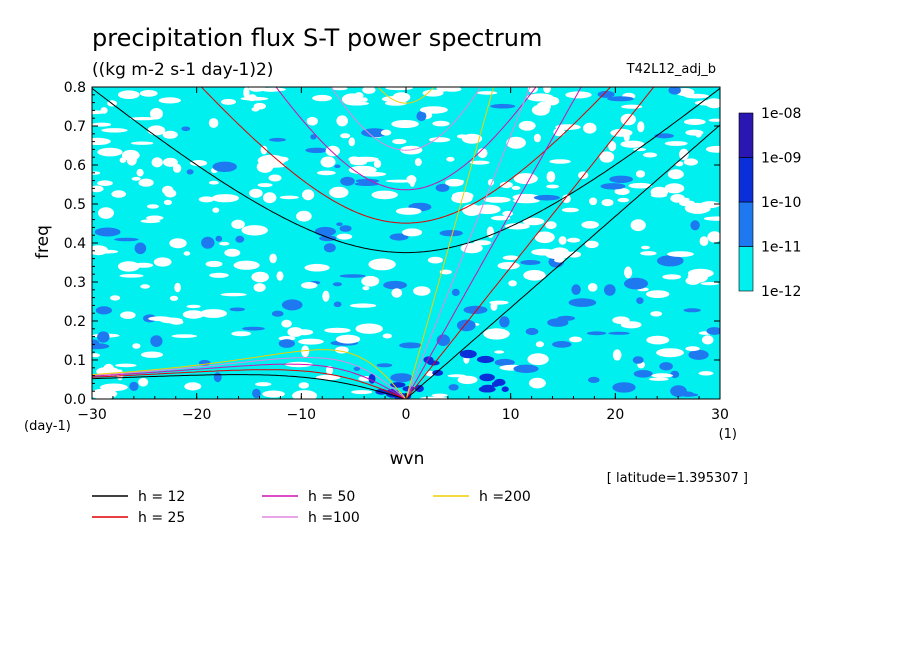 The image size is (904, 654). I want to click on legend-label: h = 25, so click(161, 518).